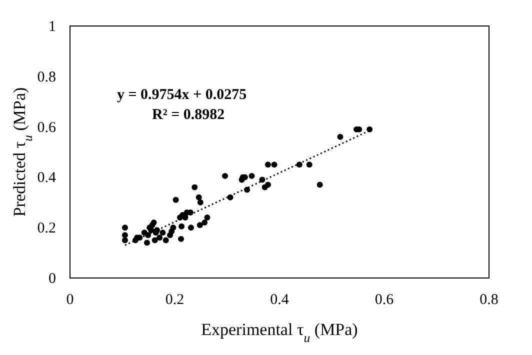 The height and width of the screenshot is (355, 532). Describe the element at coordinates (46, 178) in the screenshot. I see `y-tick-label: 0.4` at that location.